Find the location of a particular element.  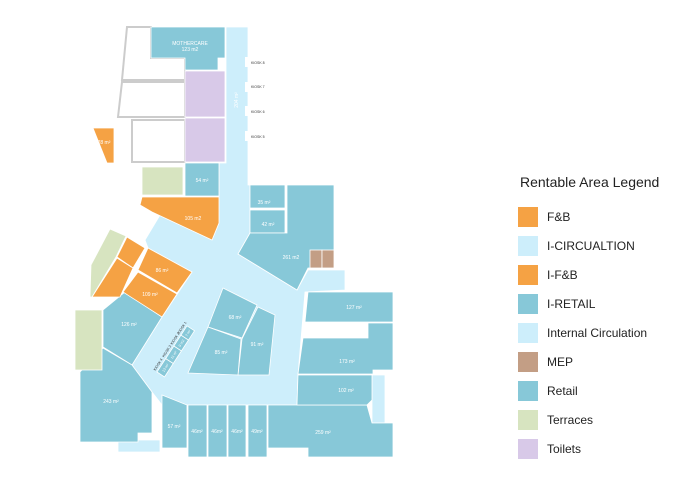

fnb-unit is located at coordinates (112, 277).